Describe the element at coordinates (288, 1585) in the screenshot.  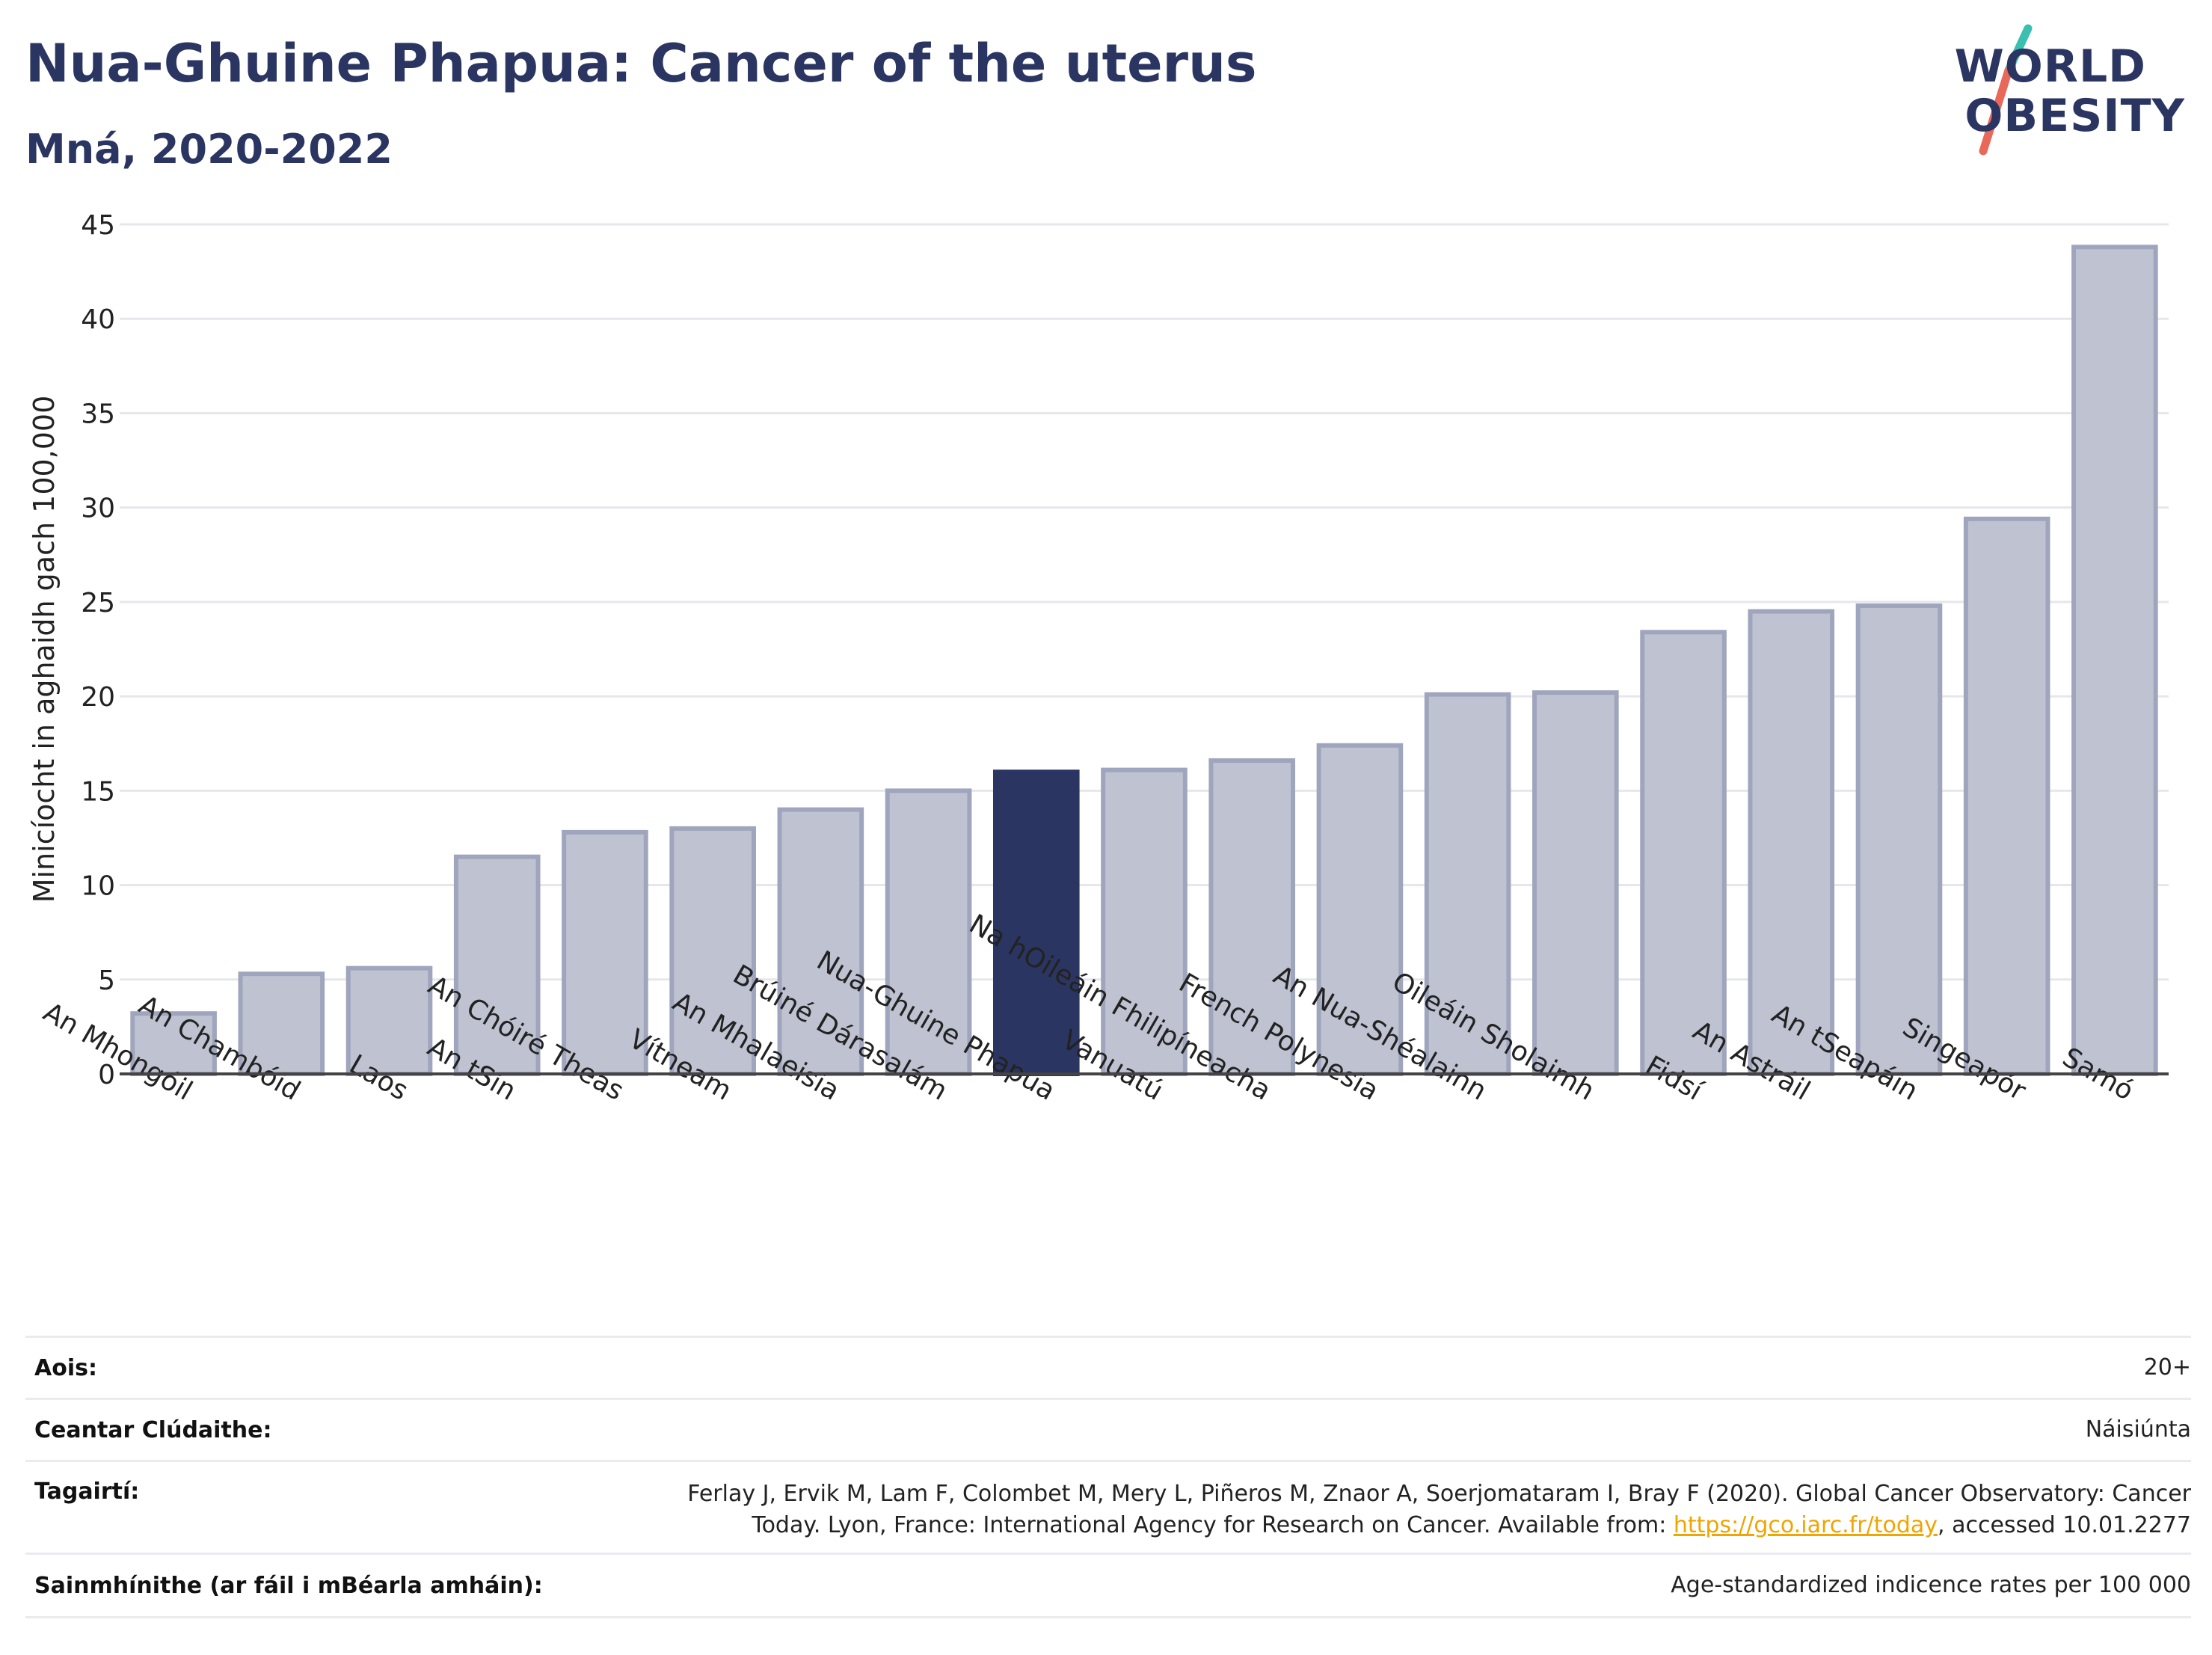
I see `info-label: Sainmhínithe (ar fáil i mBéarla amháin):` at that location.